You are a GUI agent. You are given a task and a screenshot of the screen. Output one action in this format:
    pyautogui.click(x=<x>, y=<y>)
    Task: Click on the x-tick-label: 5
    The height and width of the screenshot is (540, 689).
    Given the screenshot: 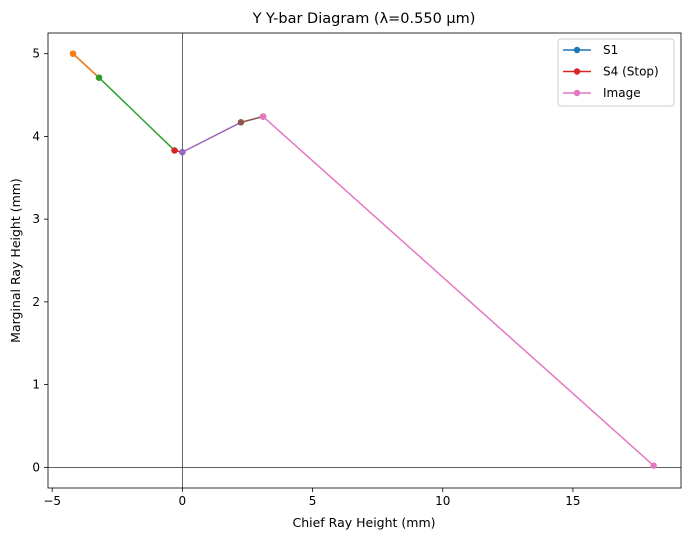 What is the action you would take?
    pyautogui.click(x=313, y=501)
    